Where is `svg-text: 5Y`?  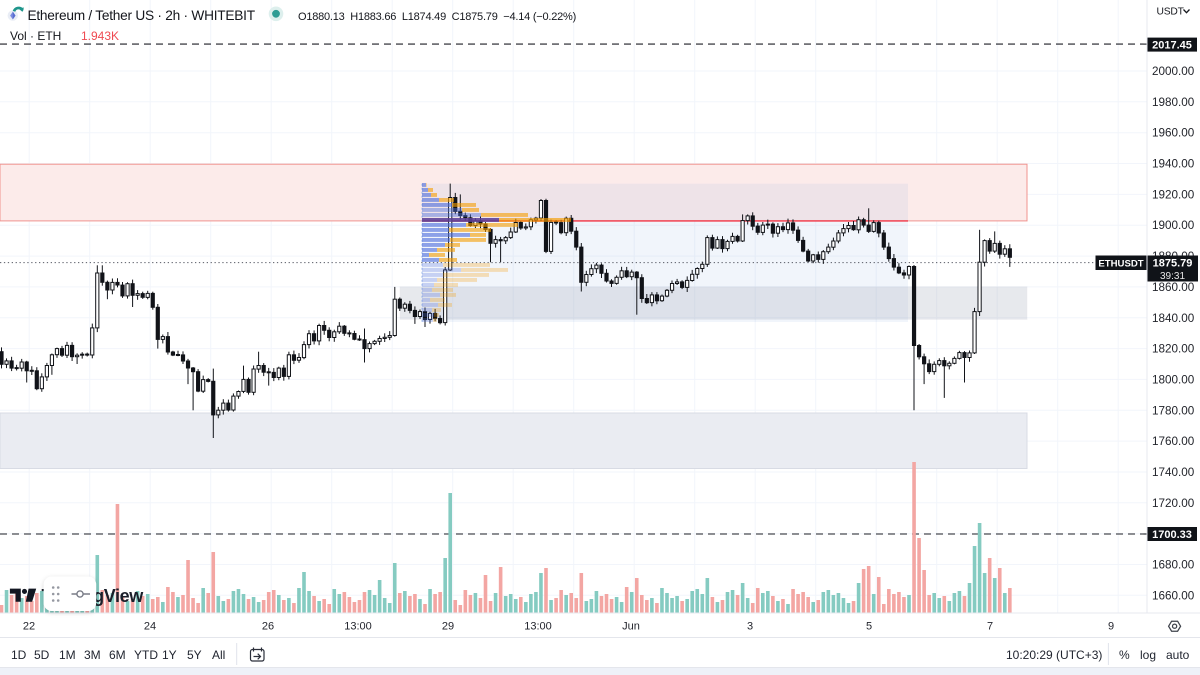 svg-text: 5Y is located at coordinates (194, 655).